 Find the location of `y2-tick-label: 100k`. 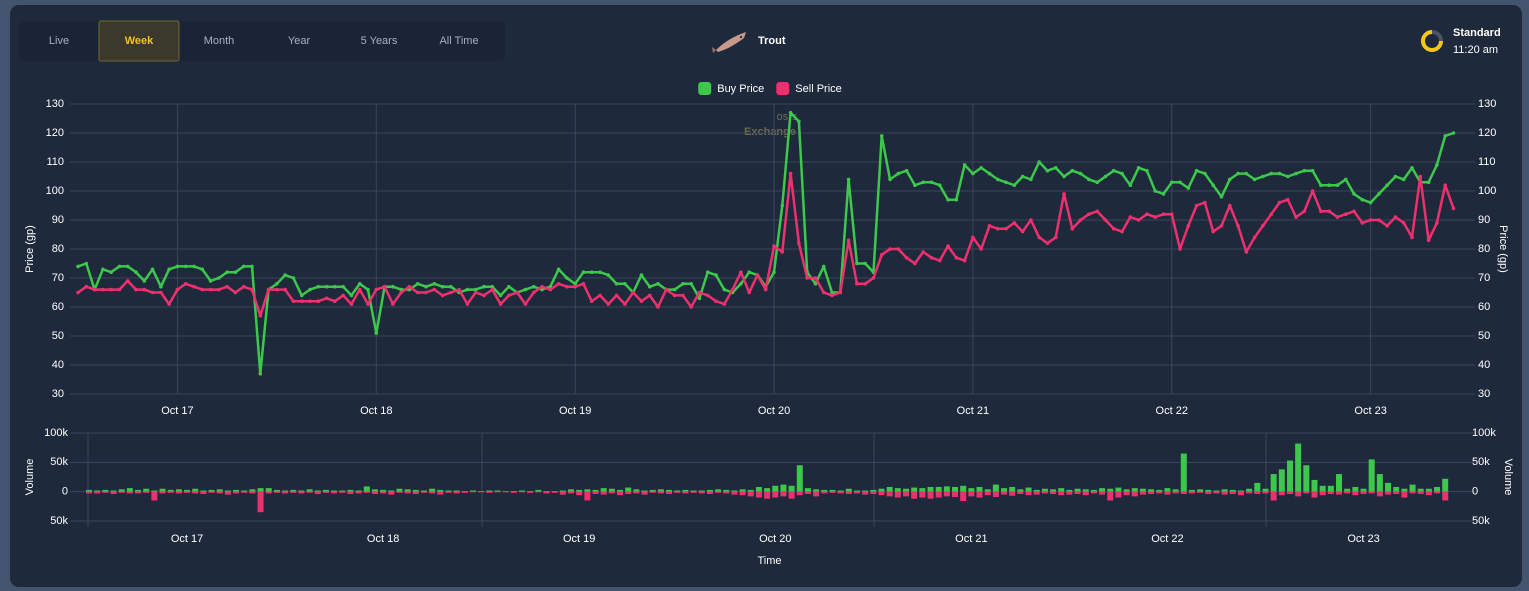

y2-tick-label: 100k is located at coordinates (1484, 433).